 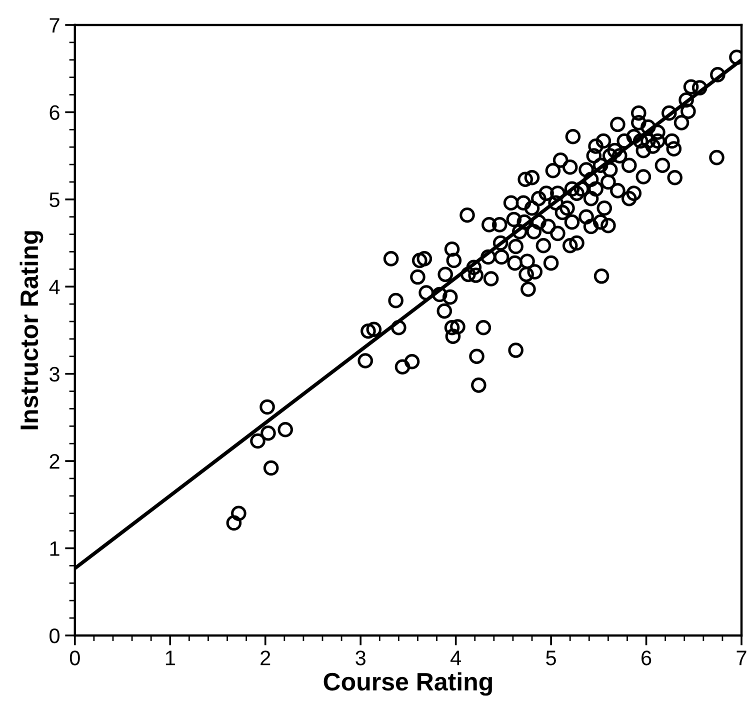 What do you see at coordinates (55, 374) in the screenshot?
I see `y-tick-label: 3` at bounding box center [55, 374].